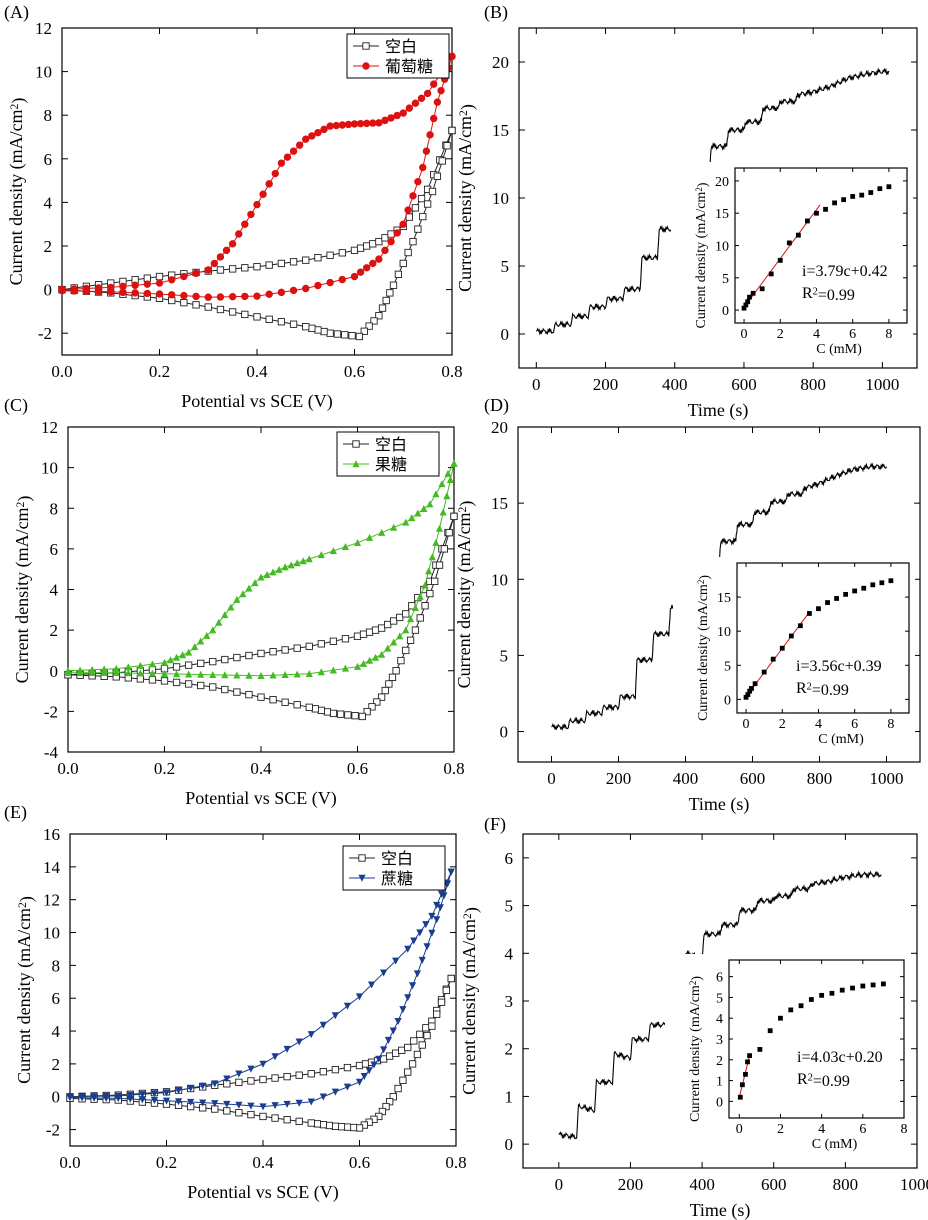 This screenshot has width=928, height=1220. What do you see at coordinates (54, 630) in the screenshot?
I see `y-tick-label: 2` at bounding box center [54, 630].